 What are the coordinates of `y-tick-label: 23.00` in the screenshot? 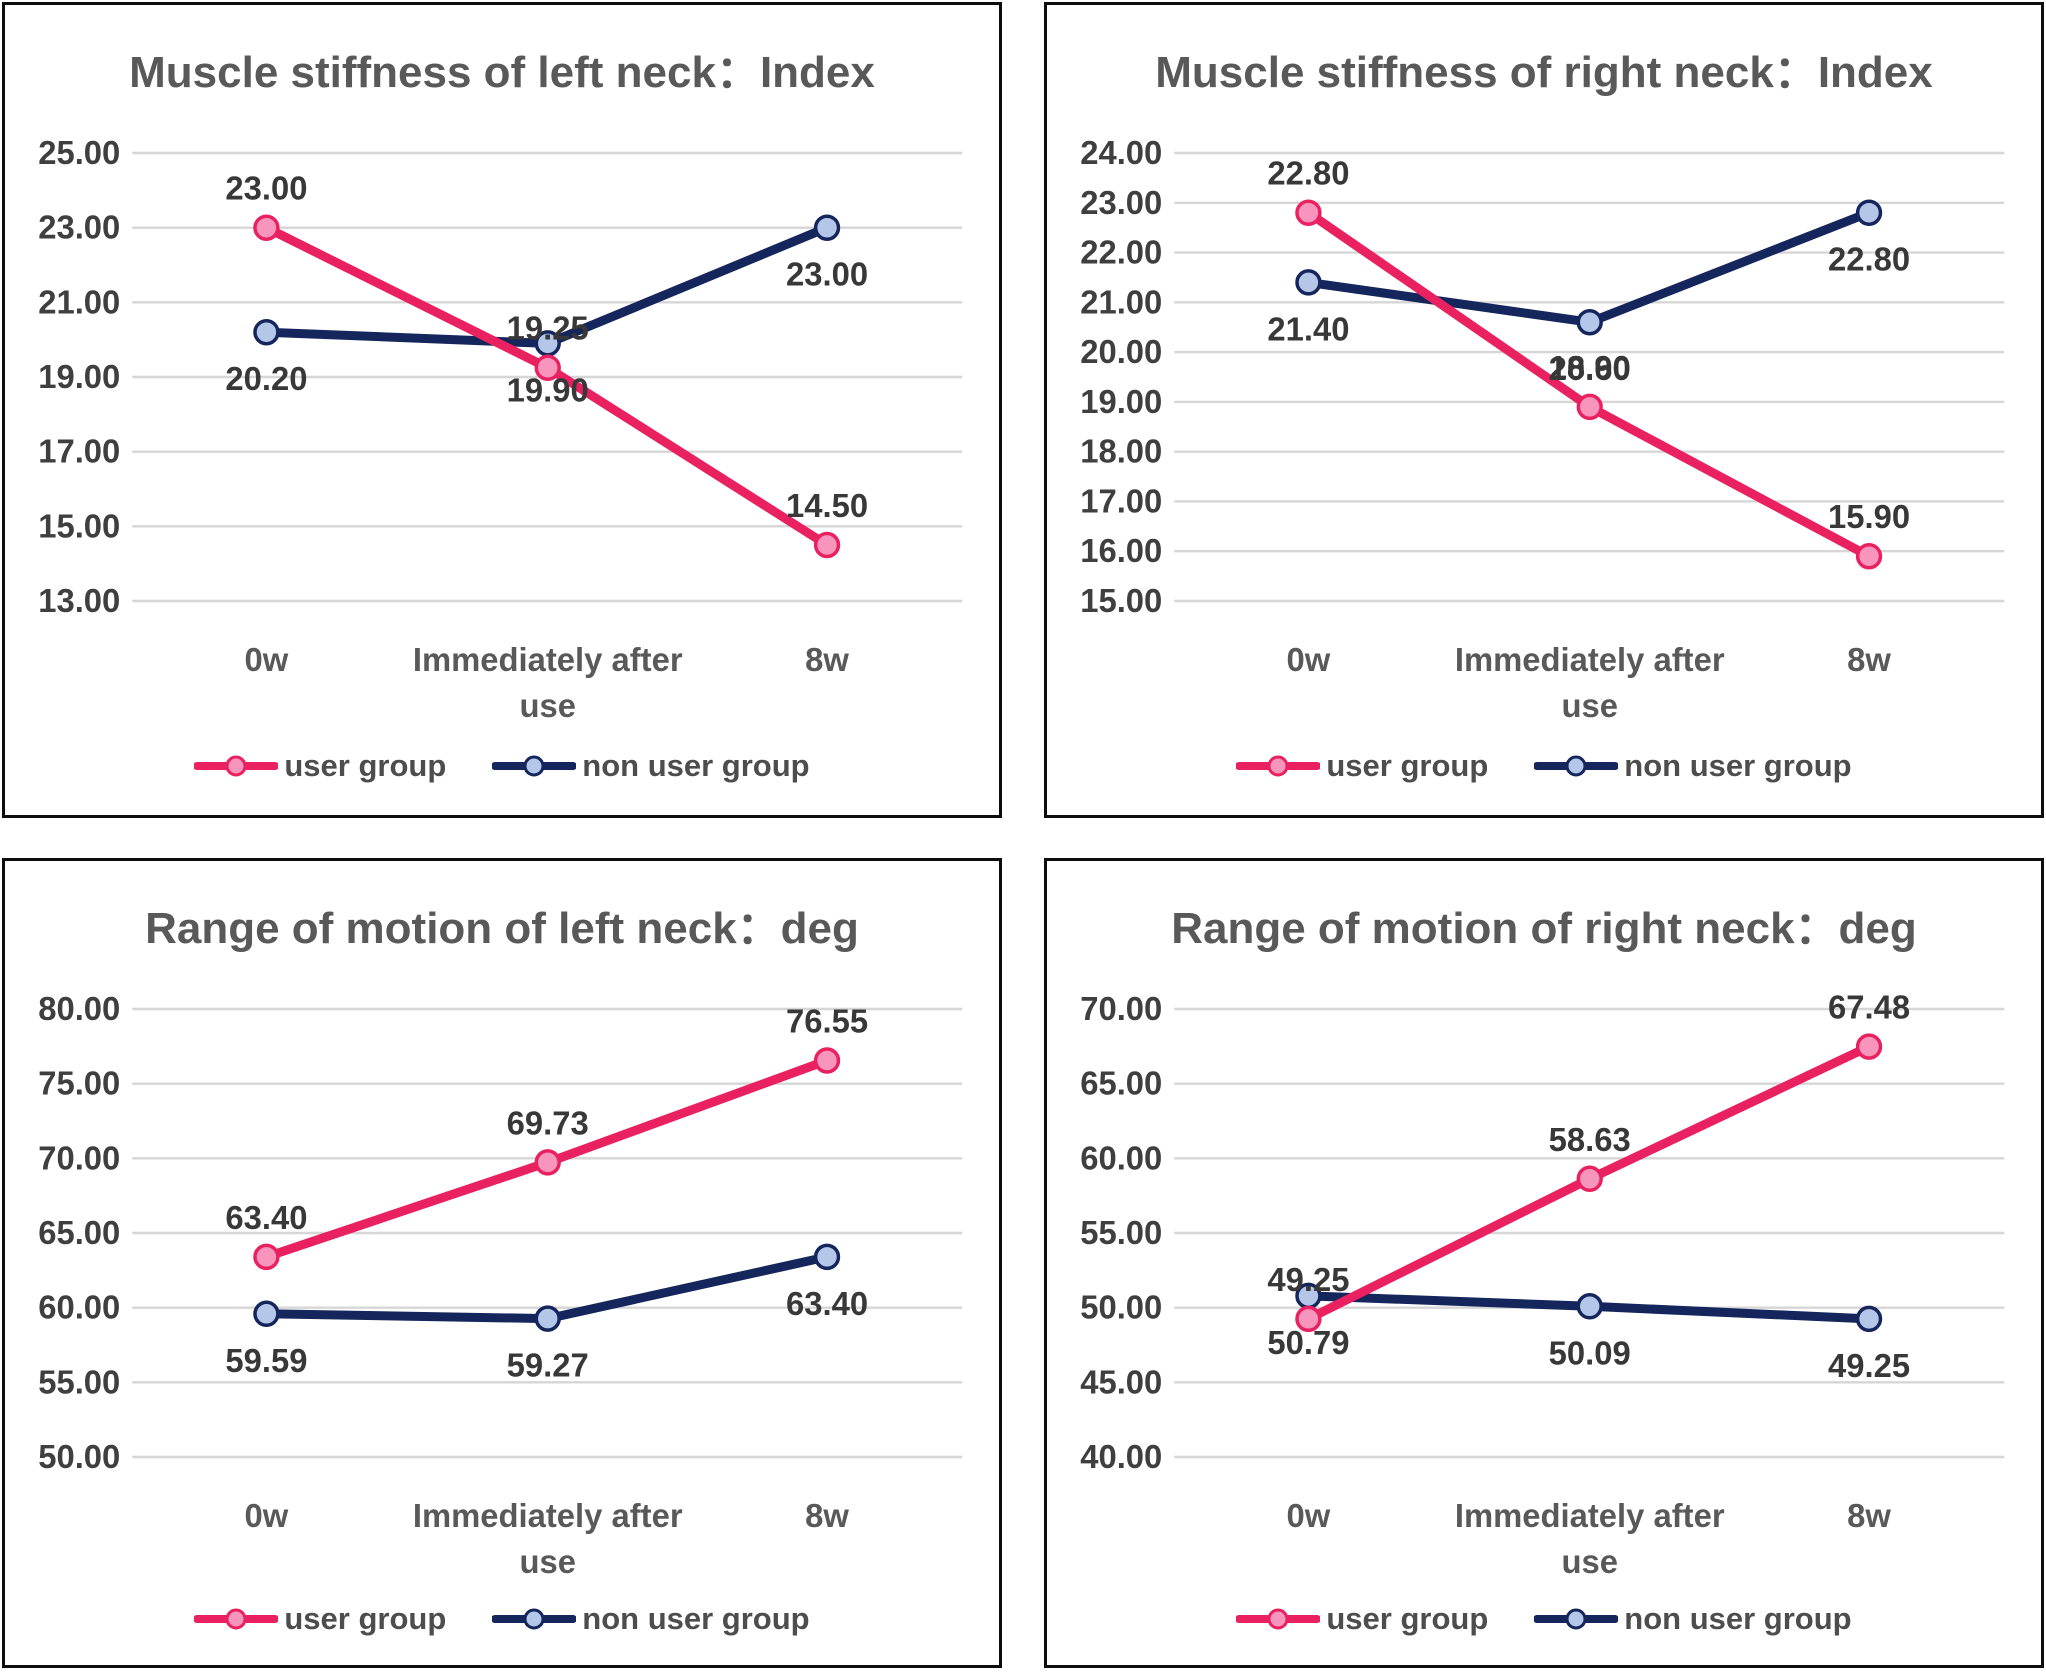 It's located at (1121, 202).